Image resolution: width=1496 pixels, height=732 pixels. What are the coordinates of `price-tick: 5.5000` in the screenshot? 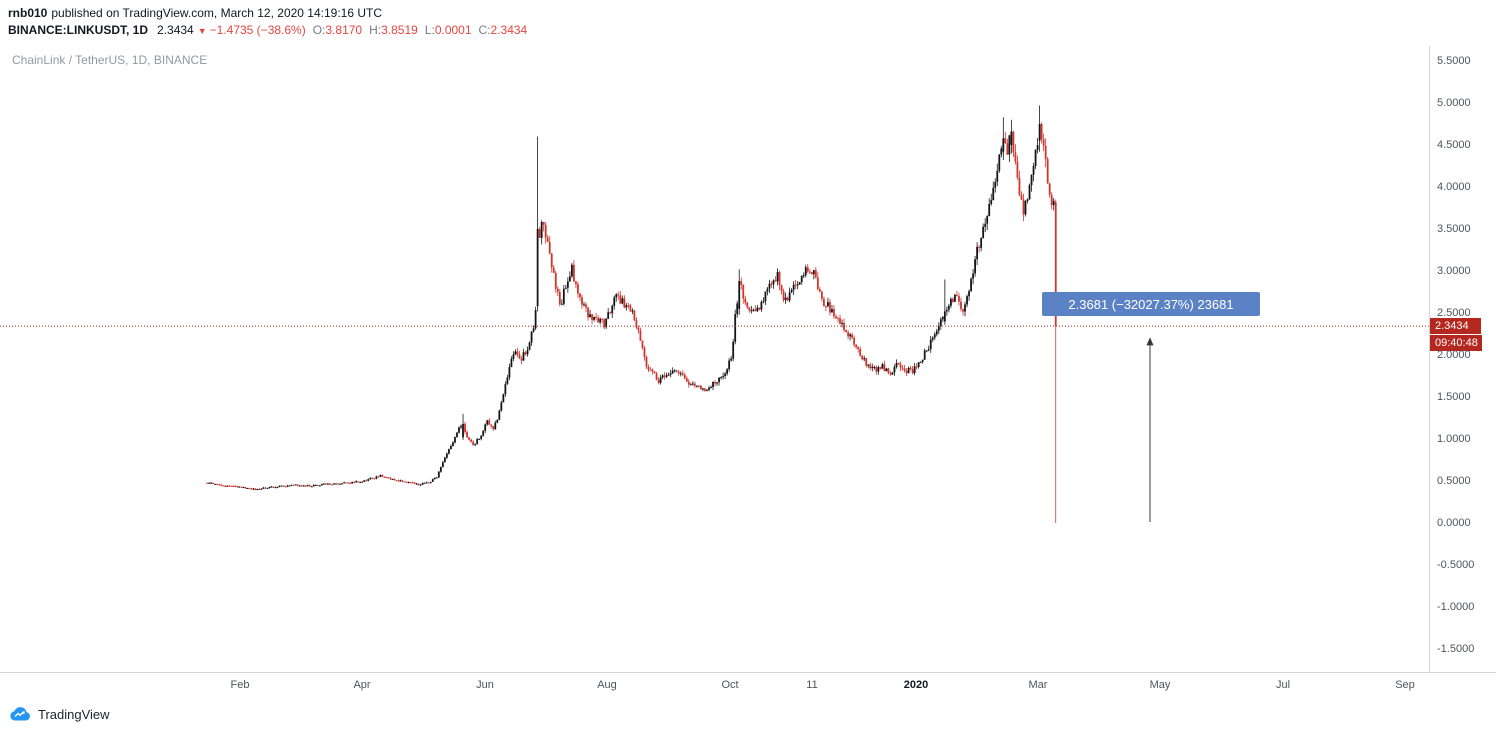 It's located at (1454, 61).